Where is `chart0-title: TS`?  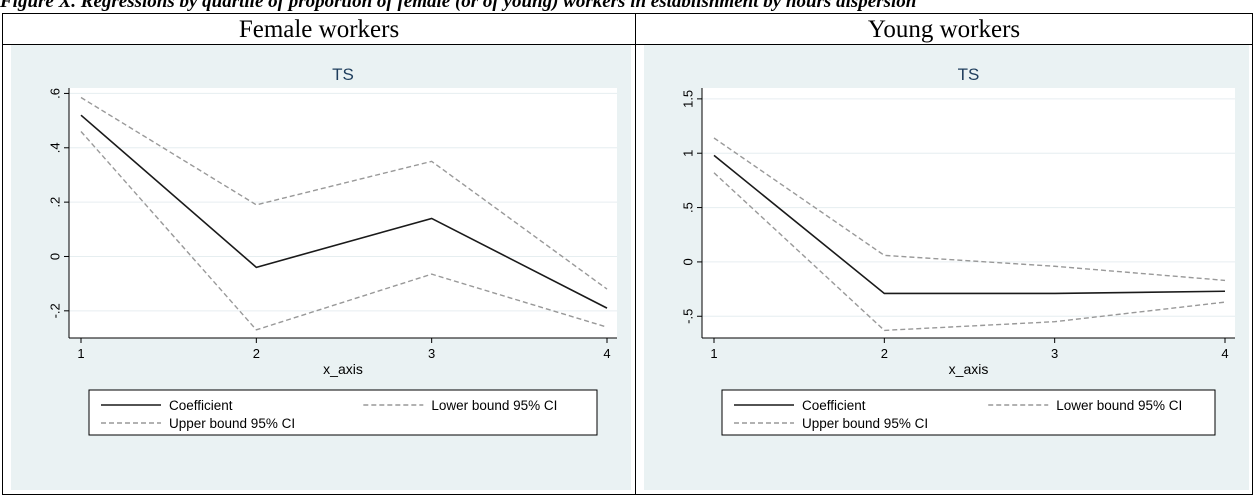 chart0-title: TS is located at coordinates (343, 74).